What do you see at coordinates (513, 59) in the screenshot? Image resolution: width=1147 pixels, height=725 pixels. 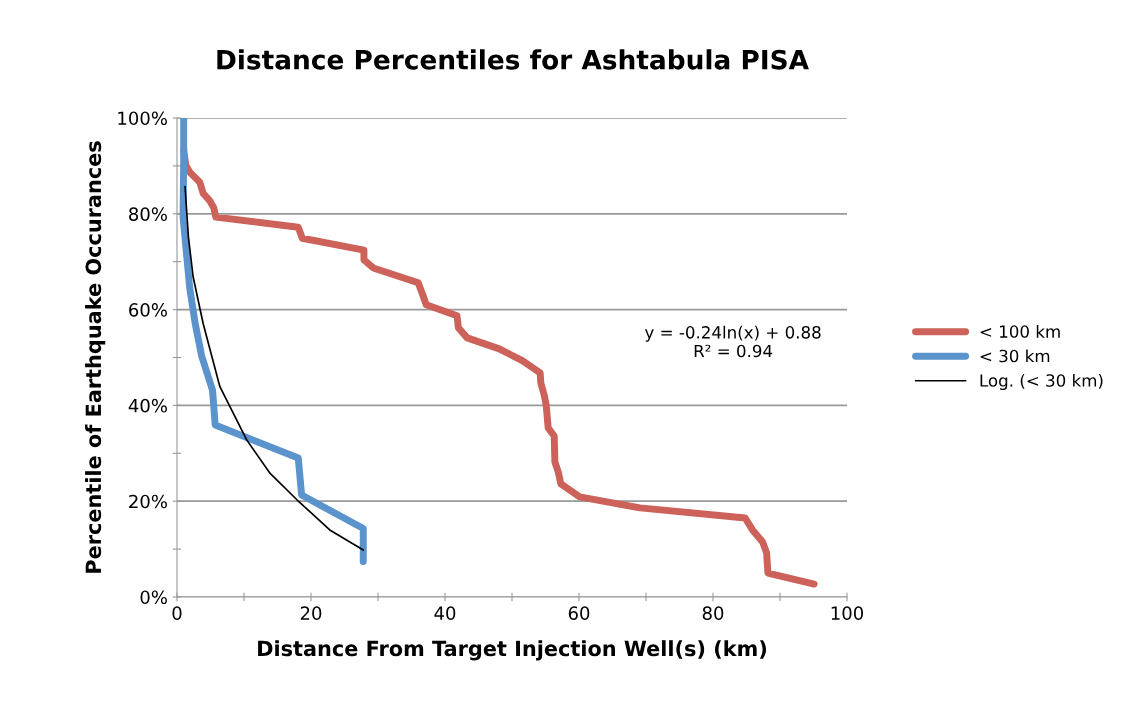 I see `chart-title: Distance Percentiles for Ashtabula PISA` at bounding box center [513, 59].